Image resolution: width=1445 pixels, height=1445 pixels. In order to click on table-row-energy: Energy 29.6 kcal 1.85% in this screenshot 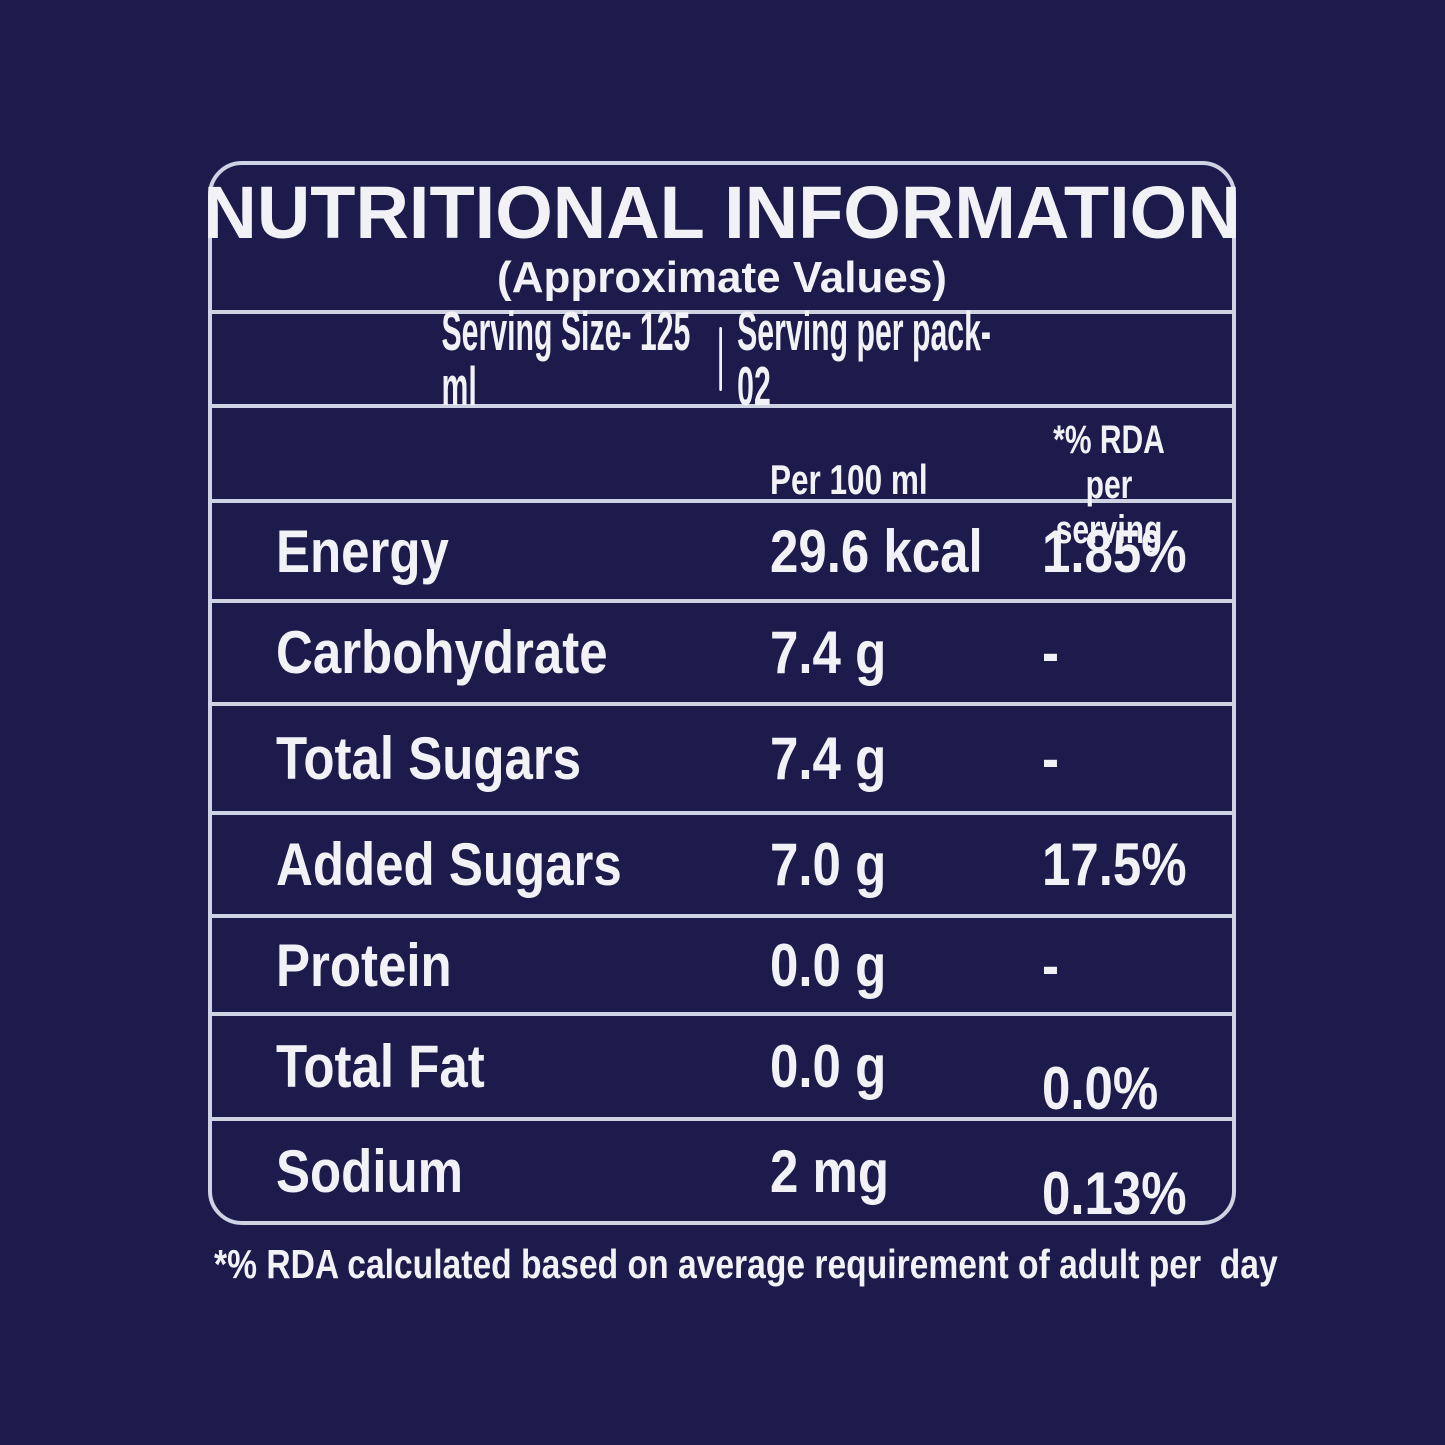, I will do `click(722, 549)`.